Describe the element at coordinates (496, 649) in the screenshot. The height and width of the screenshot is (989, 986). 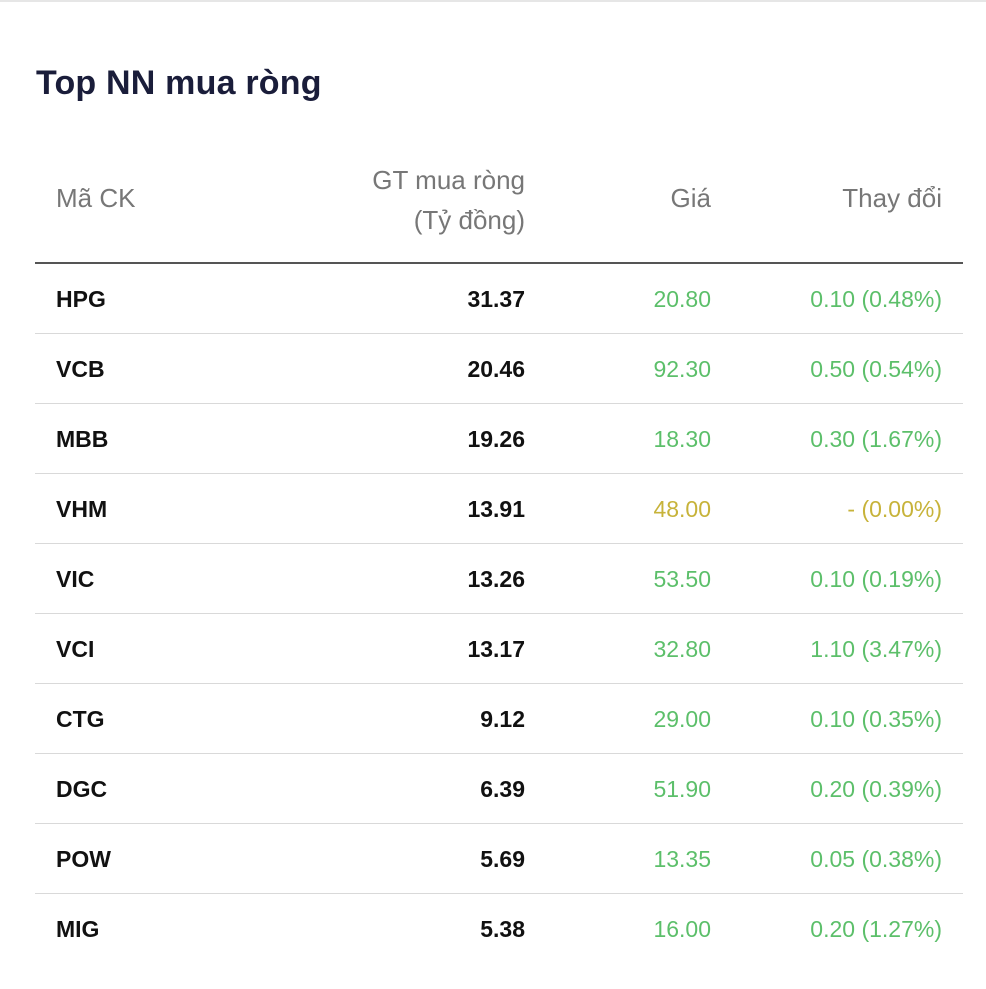
I see `net-buy-value: 13.17` at that location.